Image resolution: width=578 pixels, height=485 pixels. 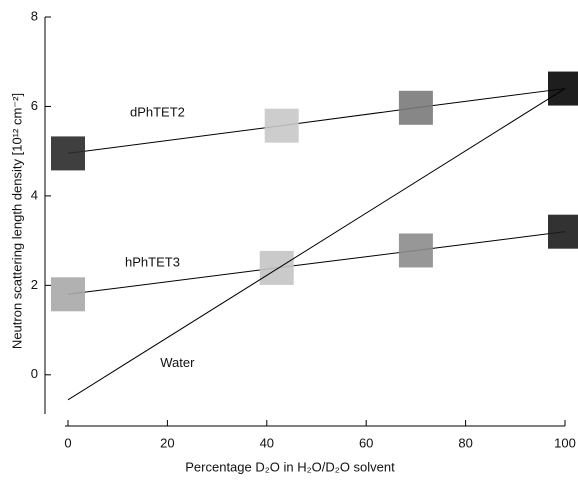 I want to click on x-tick-label: 40, so click(x=267, y=442).